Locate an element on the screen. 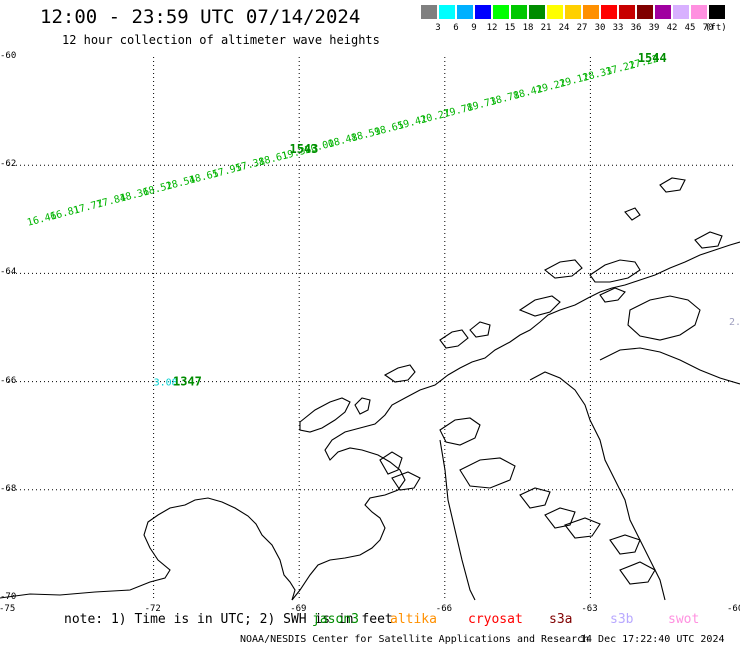 This screenshot has width=740, height=650. footer-timestamp: 14 Dec 17:22:40 UTC 2024 is located at coordinates (652, 639).